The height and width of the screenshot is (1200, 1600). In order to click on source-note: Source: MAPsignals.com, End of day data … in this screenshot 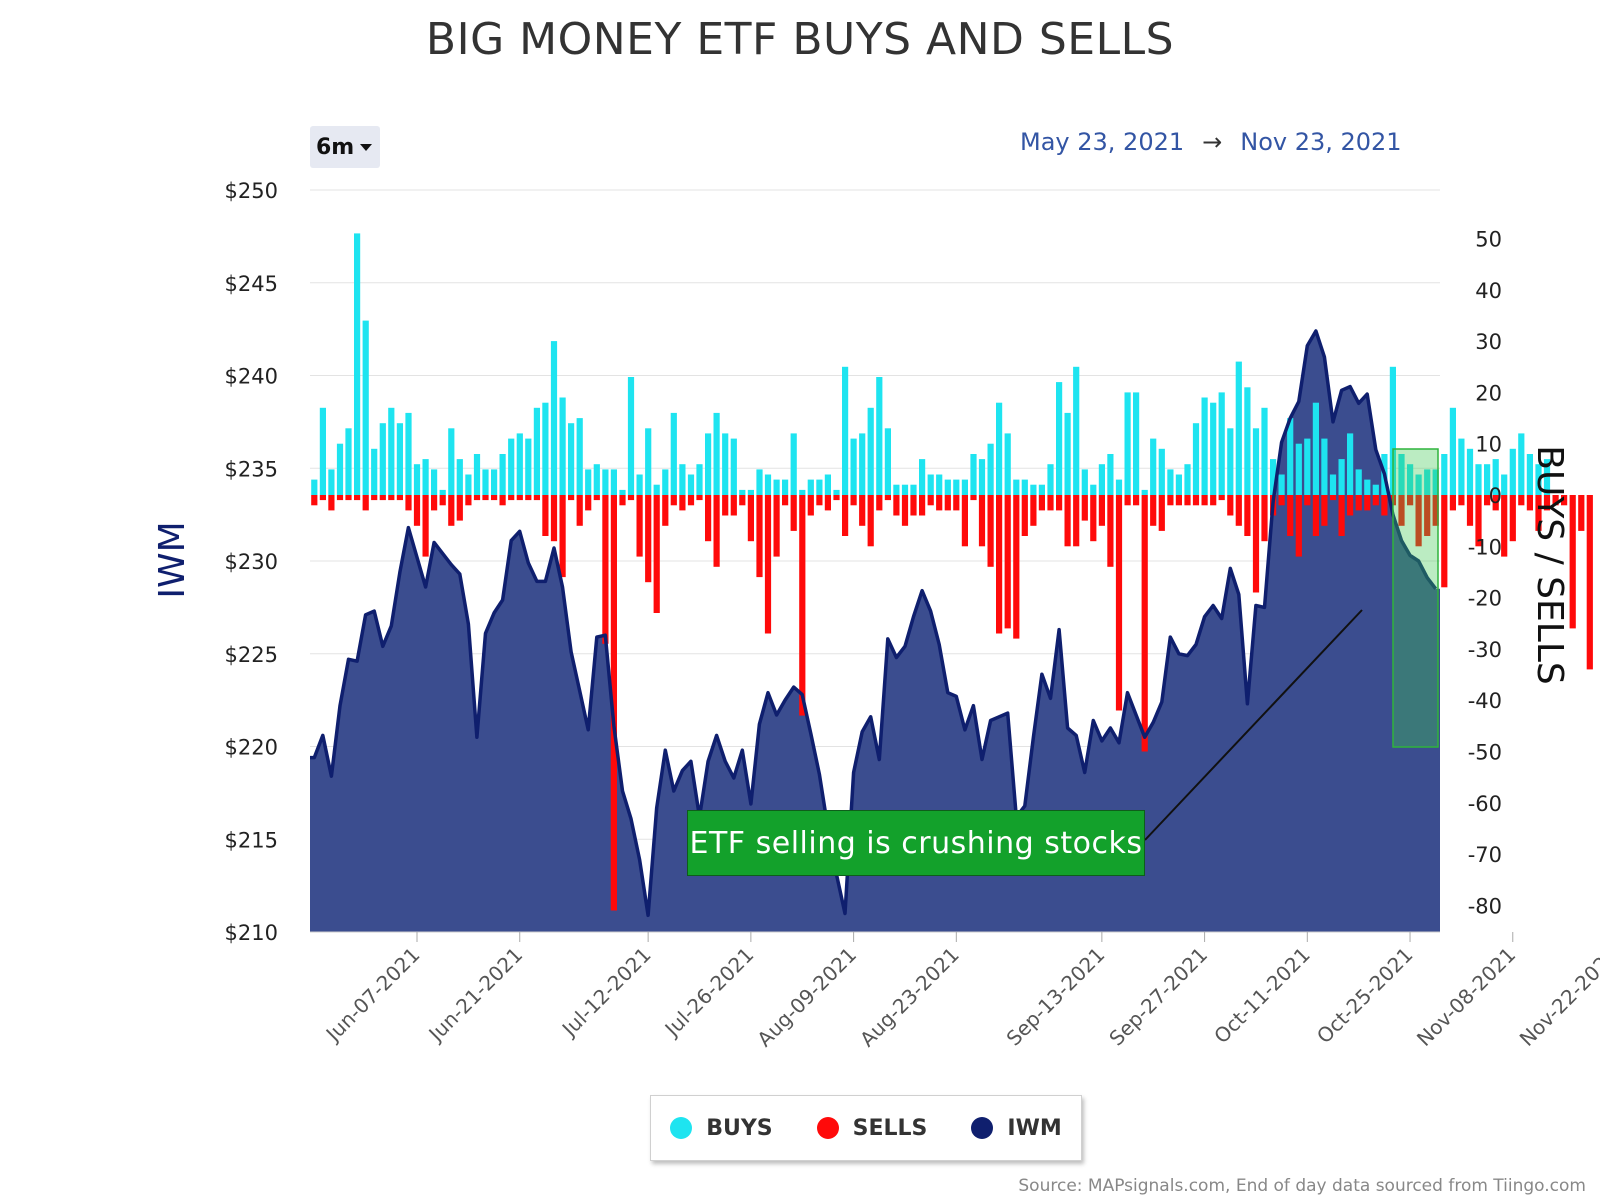, I will do `click(1302, 1186)`.